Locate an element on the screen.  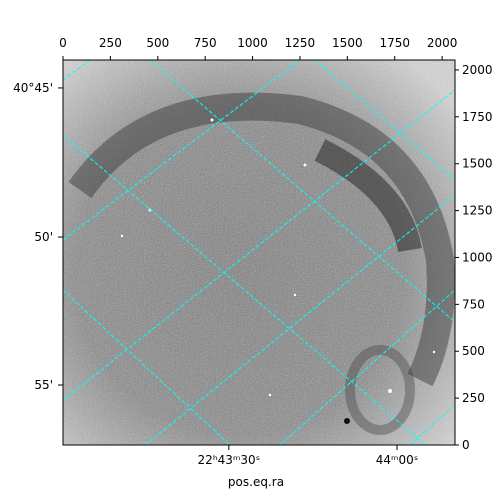
x-tick-label: 2000 is located at coordinates (442, 43).